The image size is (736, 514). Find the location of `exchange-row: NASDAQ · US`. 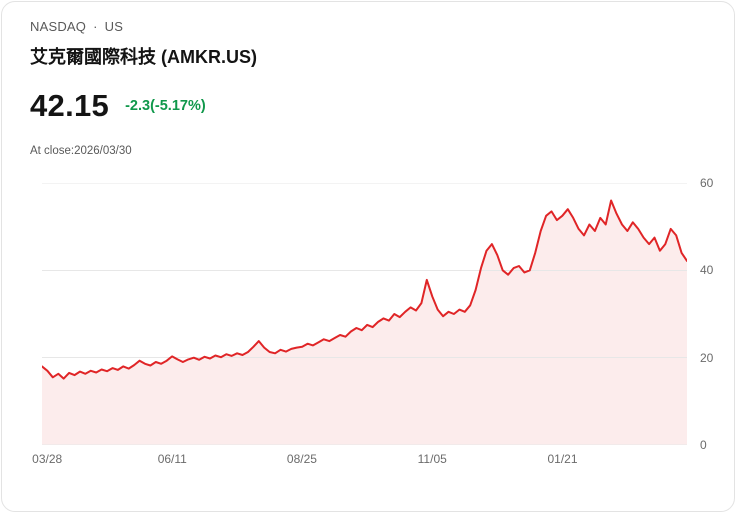

exchange-row: NASDAQ · US is located at coordinates (368, 26).